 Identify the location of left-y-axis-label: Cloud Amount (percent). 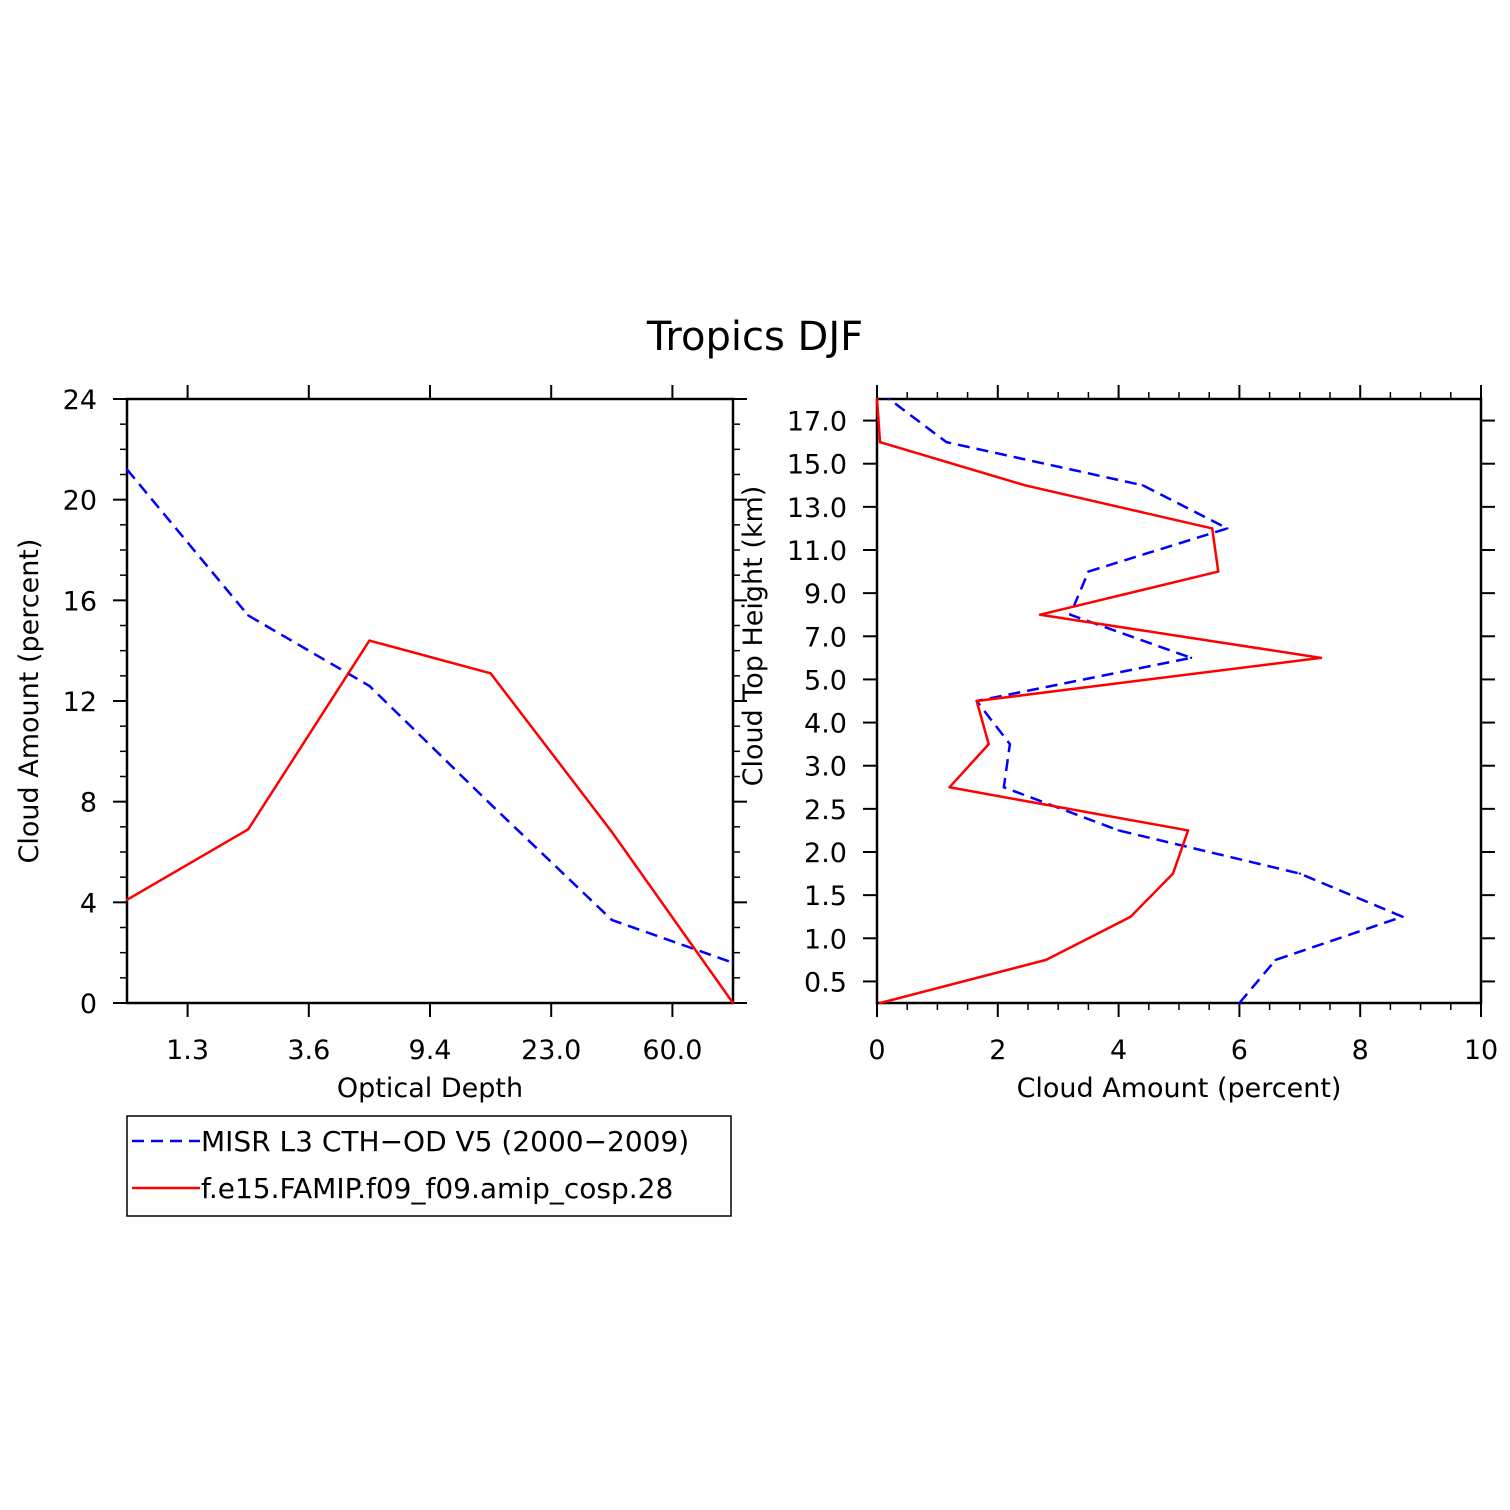
(29, 701).